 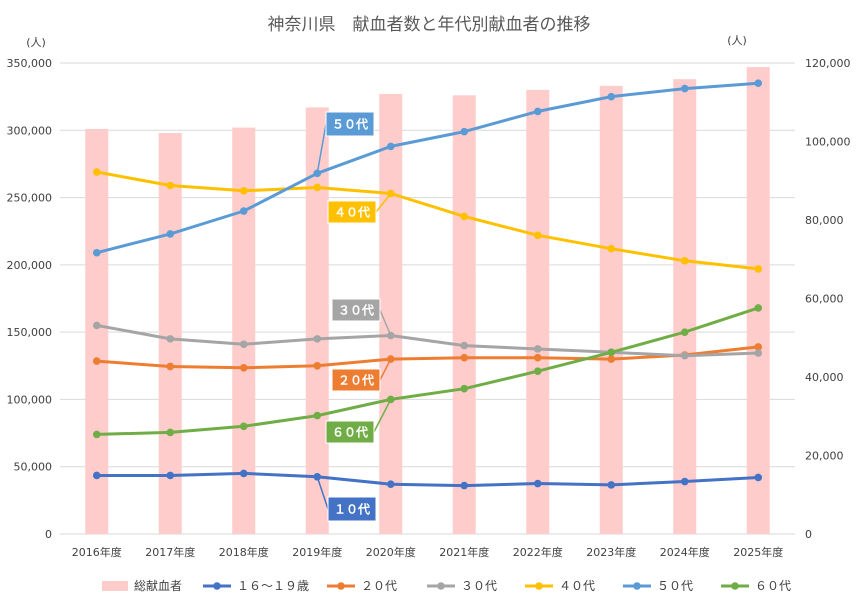 I want to click on left-axis-tick-label: 250,000, so click(x=30, y=198).